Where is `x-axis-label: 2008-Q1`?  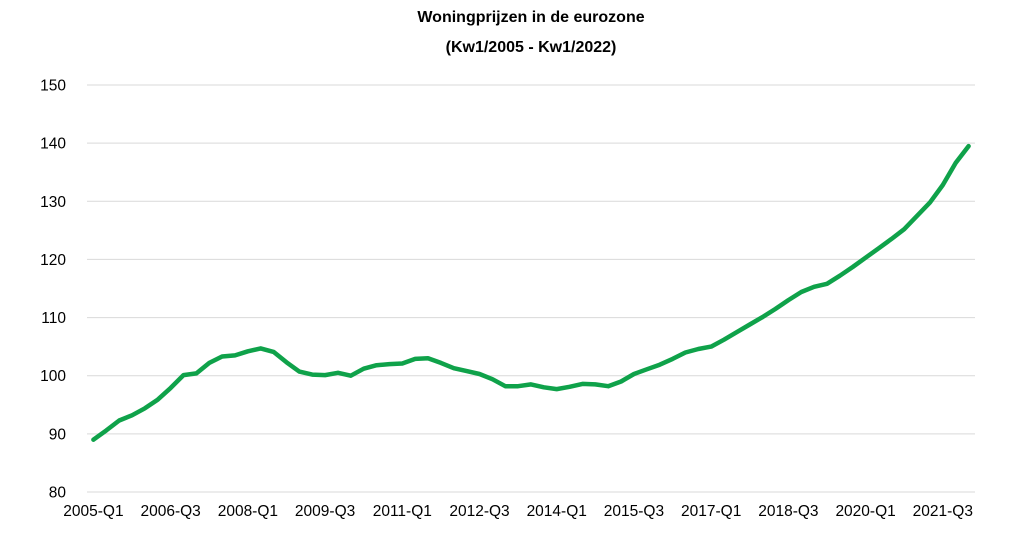 x-axis-label: 2008-Q1 is located at coordinates (248, 511).